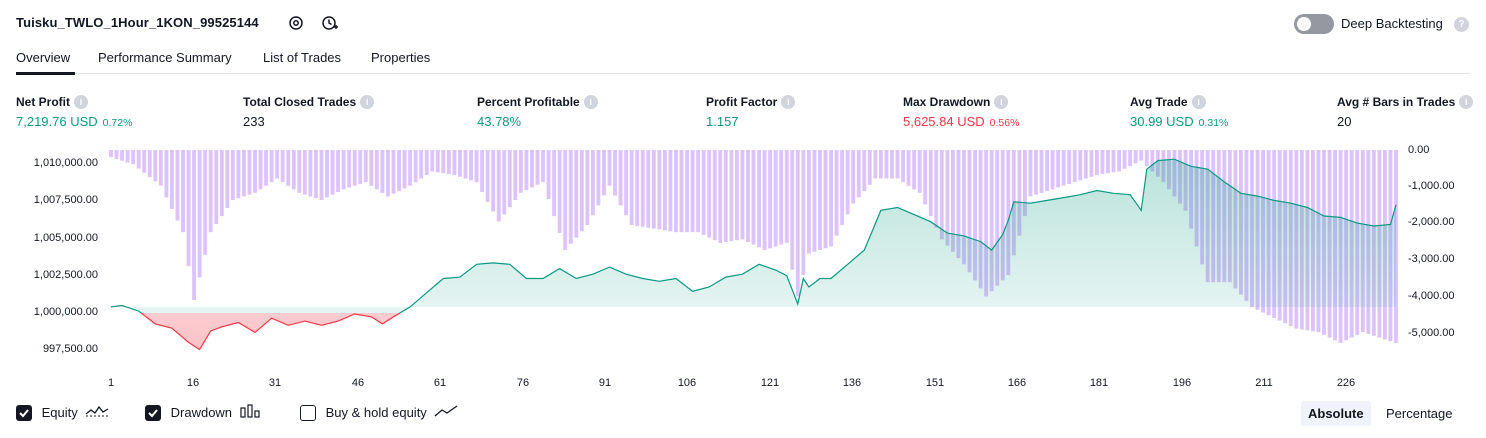 The image size is (1486, 438). What do you see at coordinates (270, 331) in the screenshot?
I see `equity-area-loss` at bounding box center [270, 331].